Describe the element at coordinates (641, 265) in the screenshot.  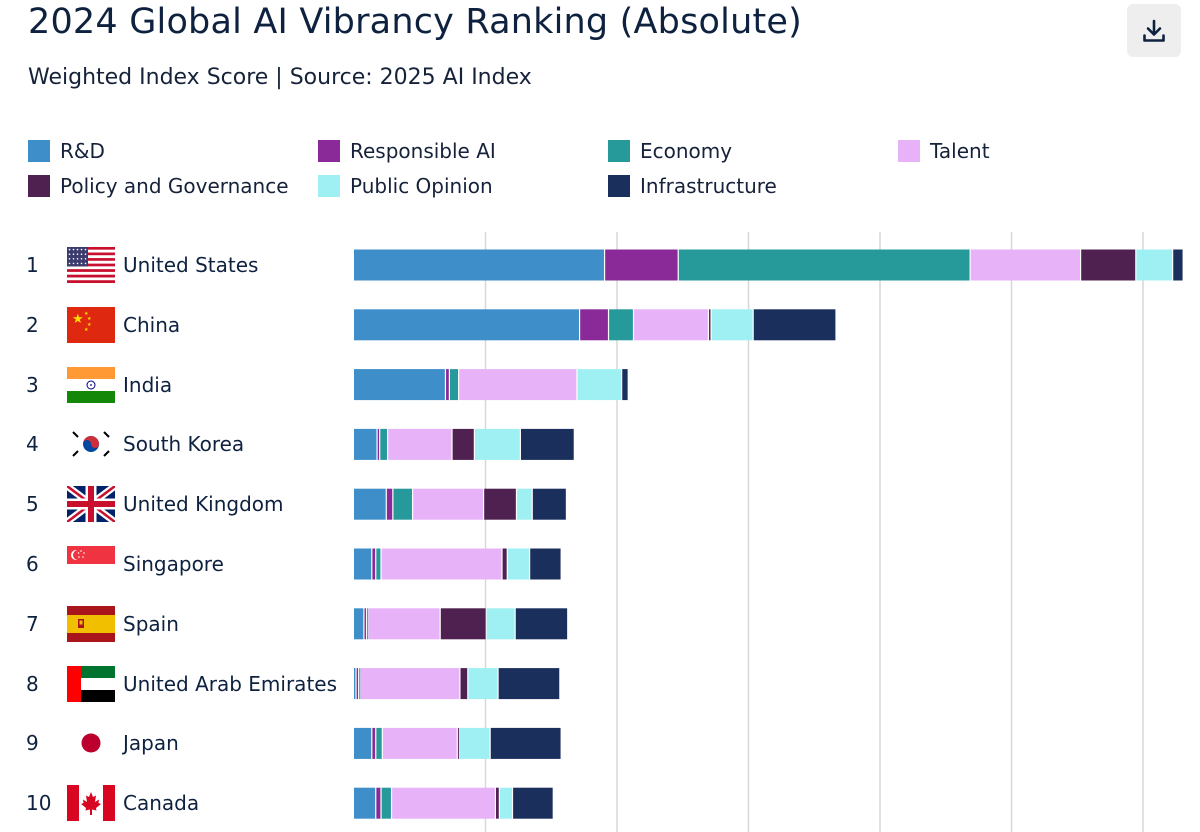
I see `bar-segment-united-states-responsible-ai` at that location.